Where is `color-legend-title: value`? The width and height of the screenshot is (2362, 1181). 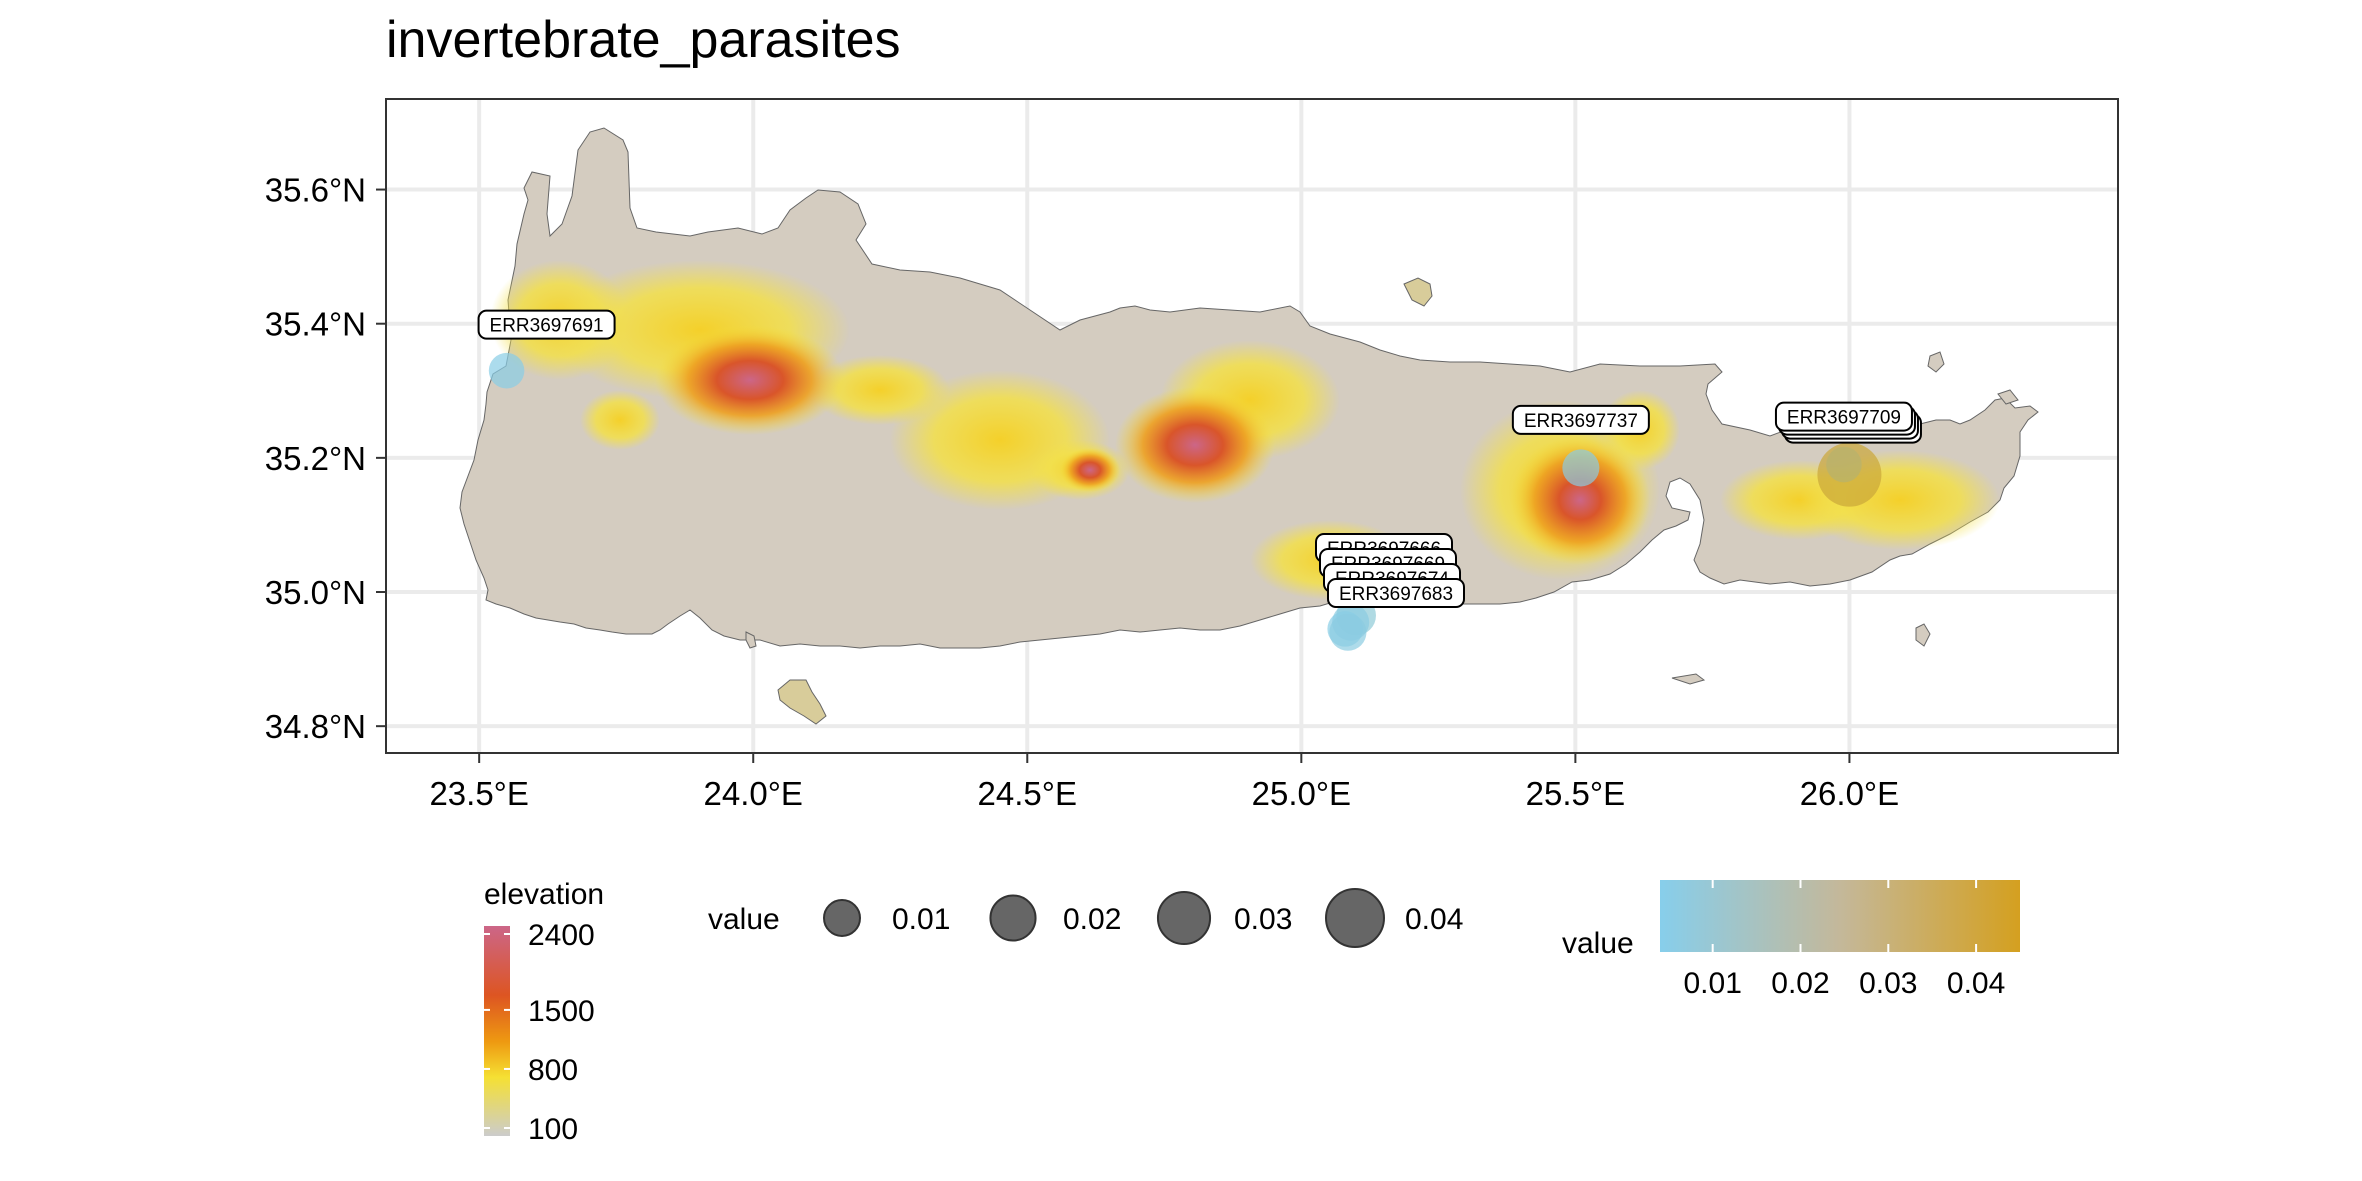
color-legend-title: value is located at coordinates (1598, 943).